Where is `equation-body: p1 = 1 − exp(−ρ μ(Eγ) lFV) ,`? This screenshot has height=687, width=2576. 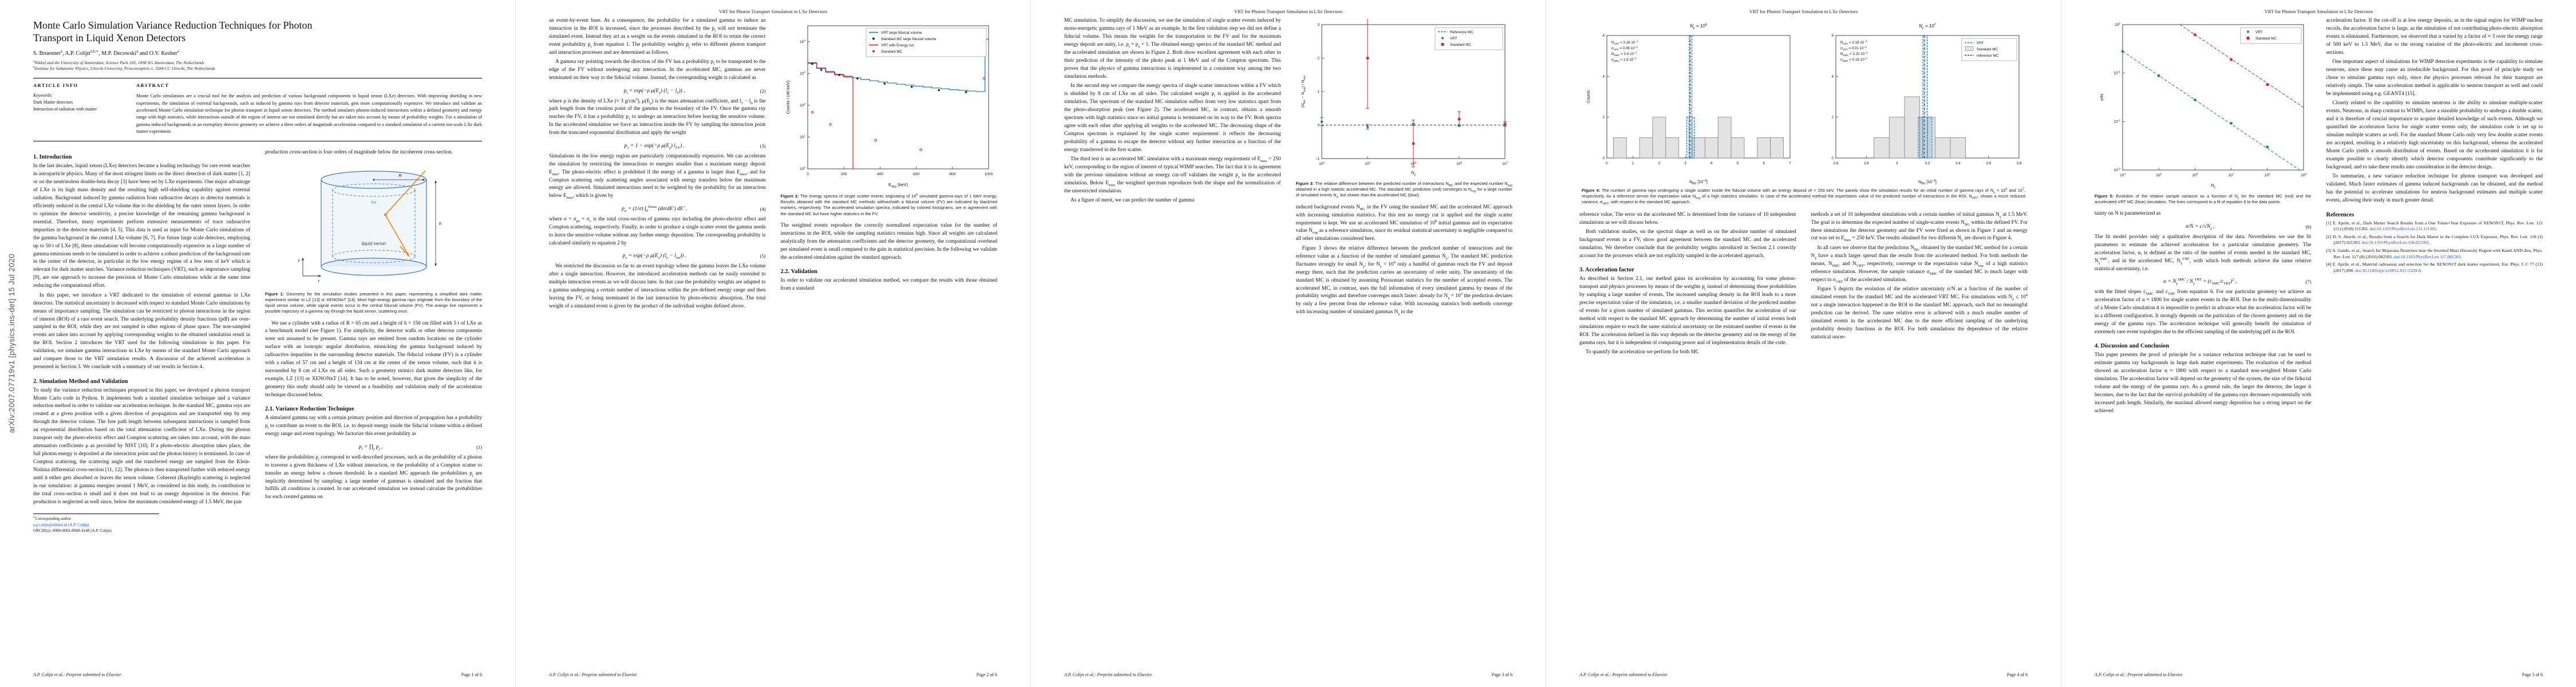
equation-body: p1 = 1 − exp(−ρ μ(Eγ) lFV) , is located at coordinates (654, 146).